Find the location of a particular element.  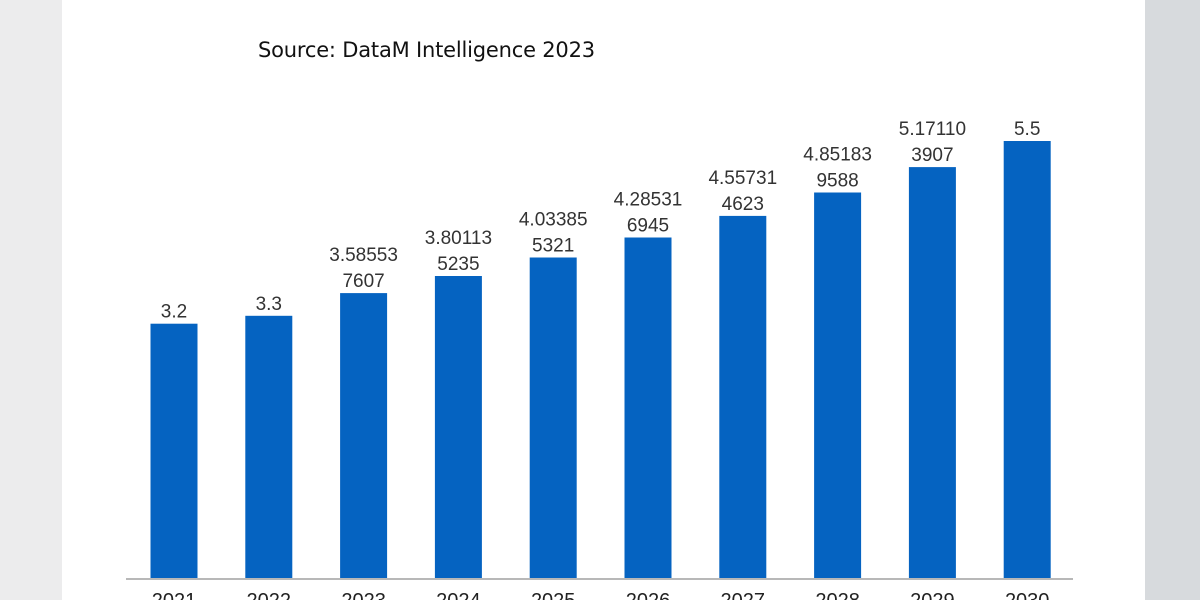

bar-2022 is located at coordinates (269, 446).